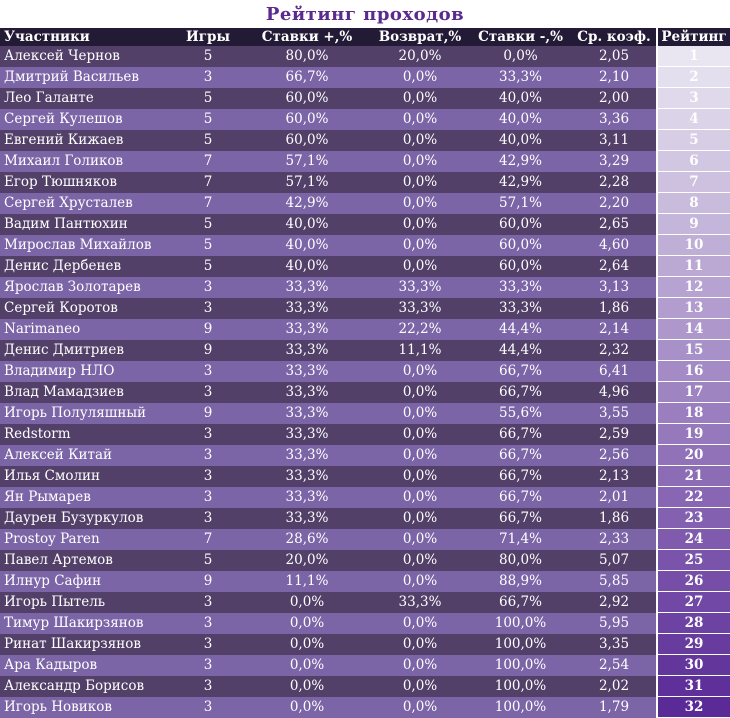  I want to click on column-header-avg-coef: Ср. коэф., so click(614, 37).